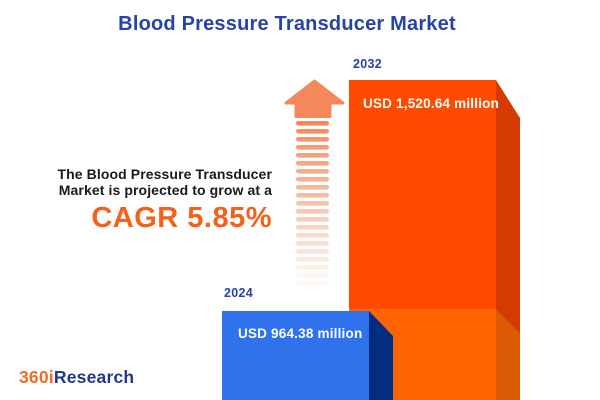 The height and width of the screenshot is (400, 600). What do you see at coordinates (239, 293) in the screenshot?
I see `bar-2024-year-label: 2024` at bounding box center [239, 293].